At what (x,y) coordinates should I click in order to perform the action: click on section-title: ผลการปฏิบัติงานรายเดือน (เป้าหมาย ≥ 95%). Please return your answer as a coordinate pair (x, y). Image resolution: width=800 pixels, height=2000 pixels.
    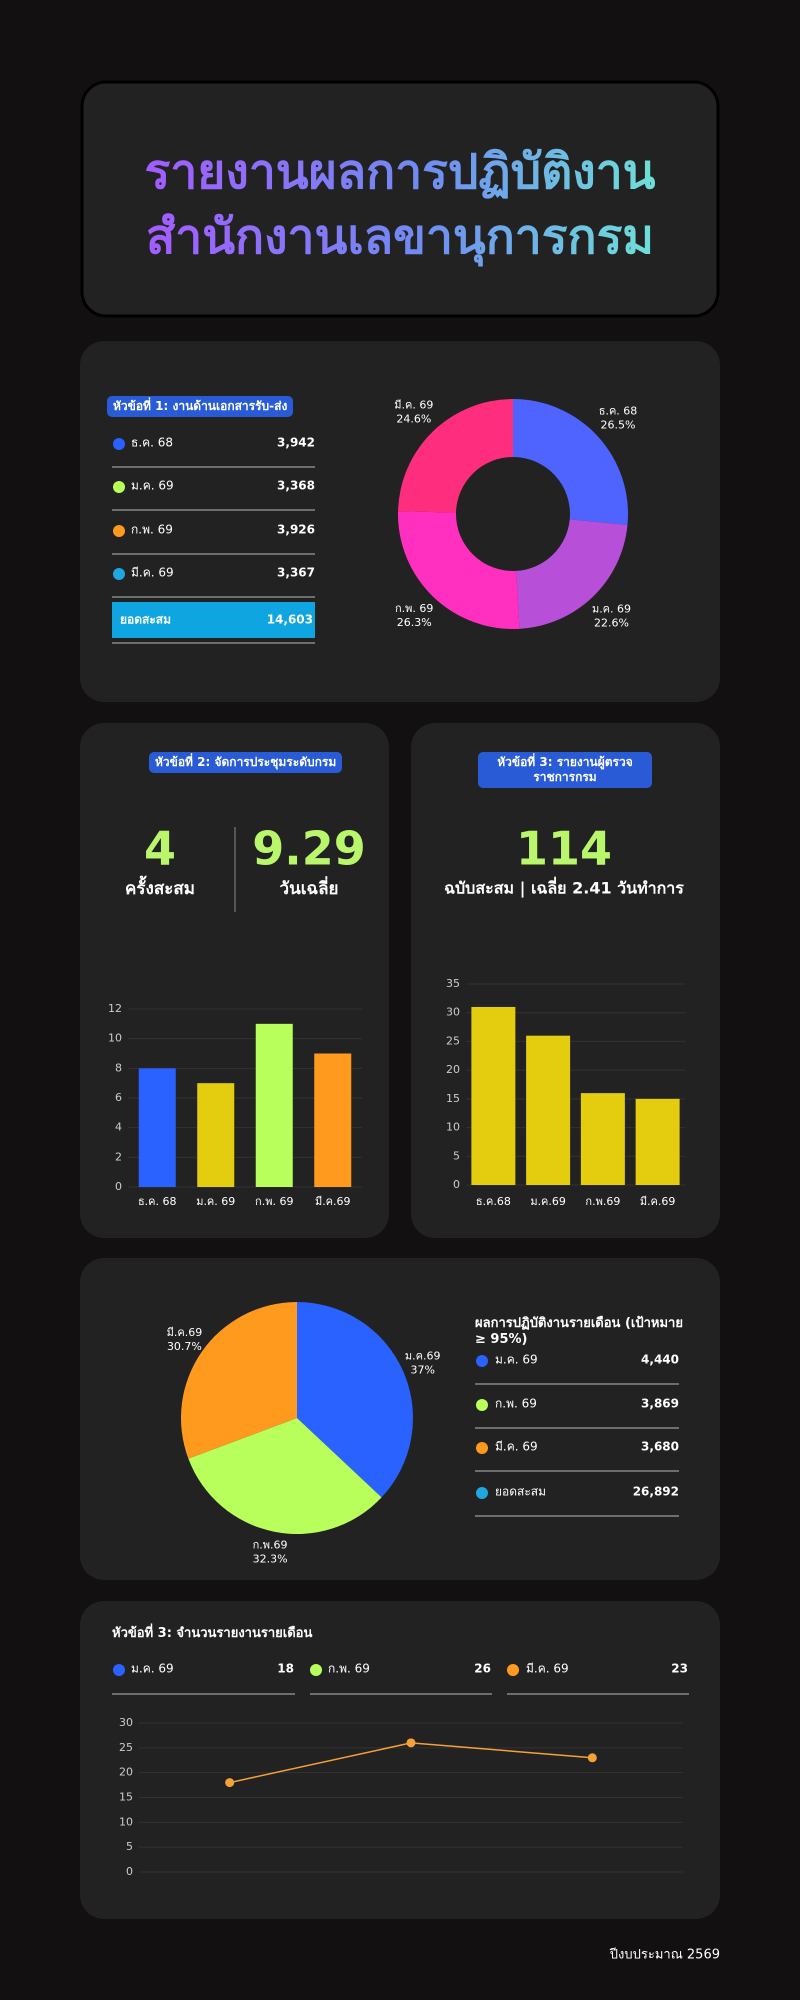
    Looking at the image, I should click on (579, 1331).